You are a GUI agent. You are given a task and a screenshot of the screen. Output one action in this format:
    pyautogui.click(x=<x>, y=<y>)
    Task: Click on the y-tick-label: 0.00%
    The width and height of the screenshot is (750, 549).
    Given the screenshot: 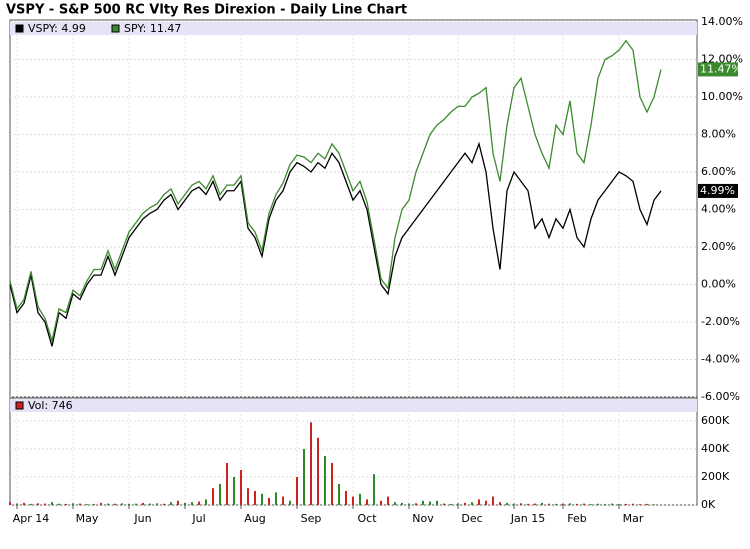 What is the action you would take?
    pyautogui.click(x=718, y=284)
    